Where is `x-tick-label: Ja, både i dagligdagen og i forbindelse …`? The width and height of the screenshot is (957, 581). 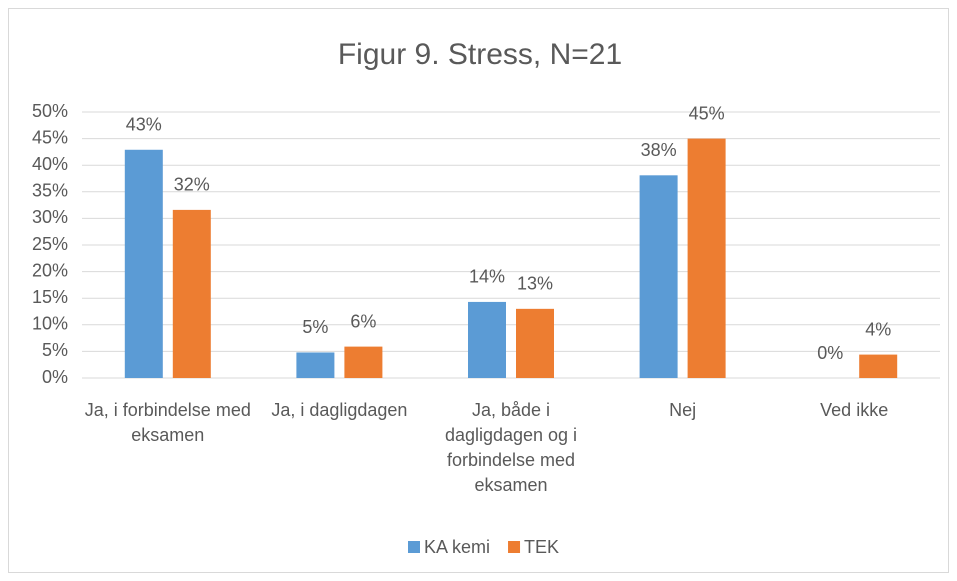 x-tick-label: Ja, både i dagligdagen og i forbindelse … is located at coordinates (511, 447).